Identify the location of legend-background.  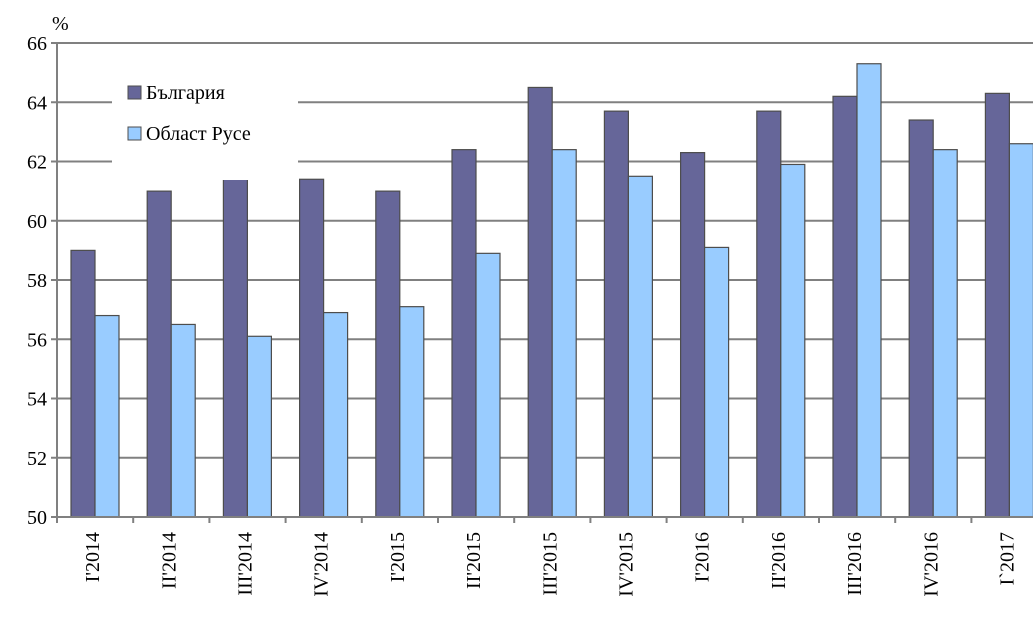
(205, 126).